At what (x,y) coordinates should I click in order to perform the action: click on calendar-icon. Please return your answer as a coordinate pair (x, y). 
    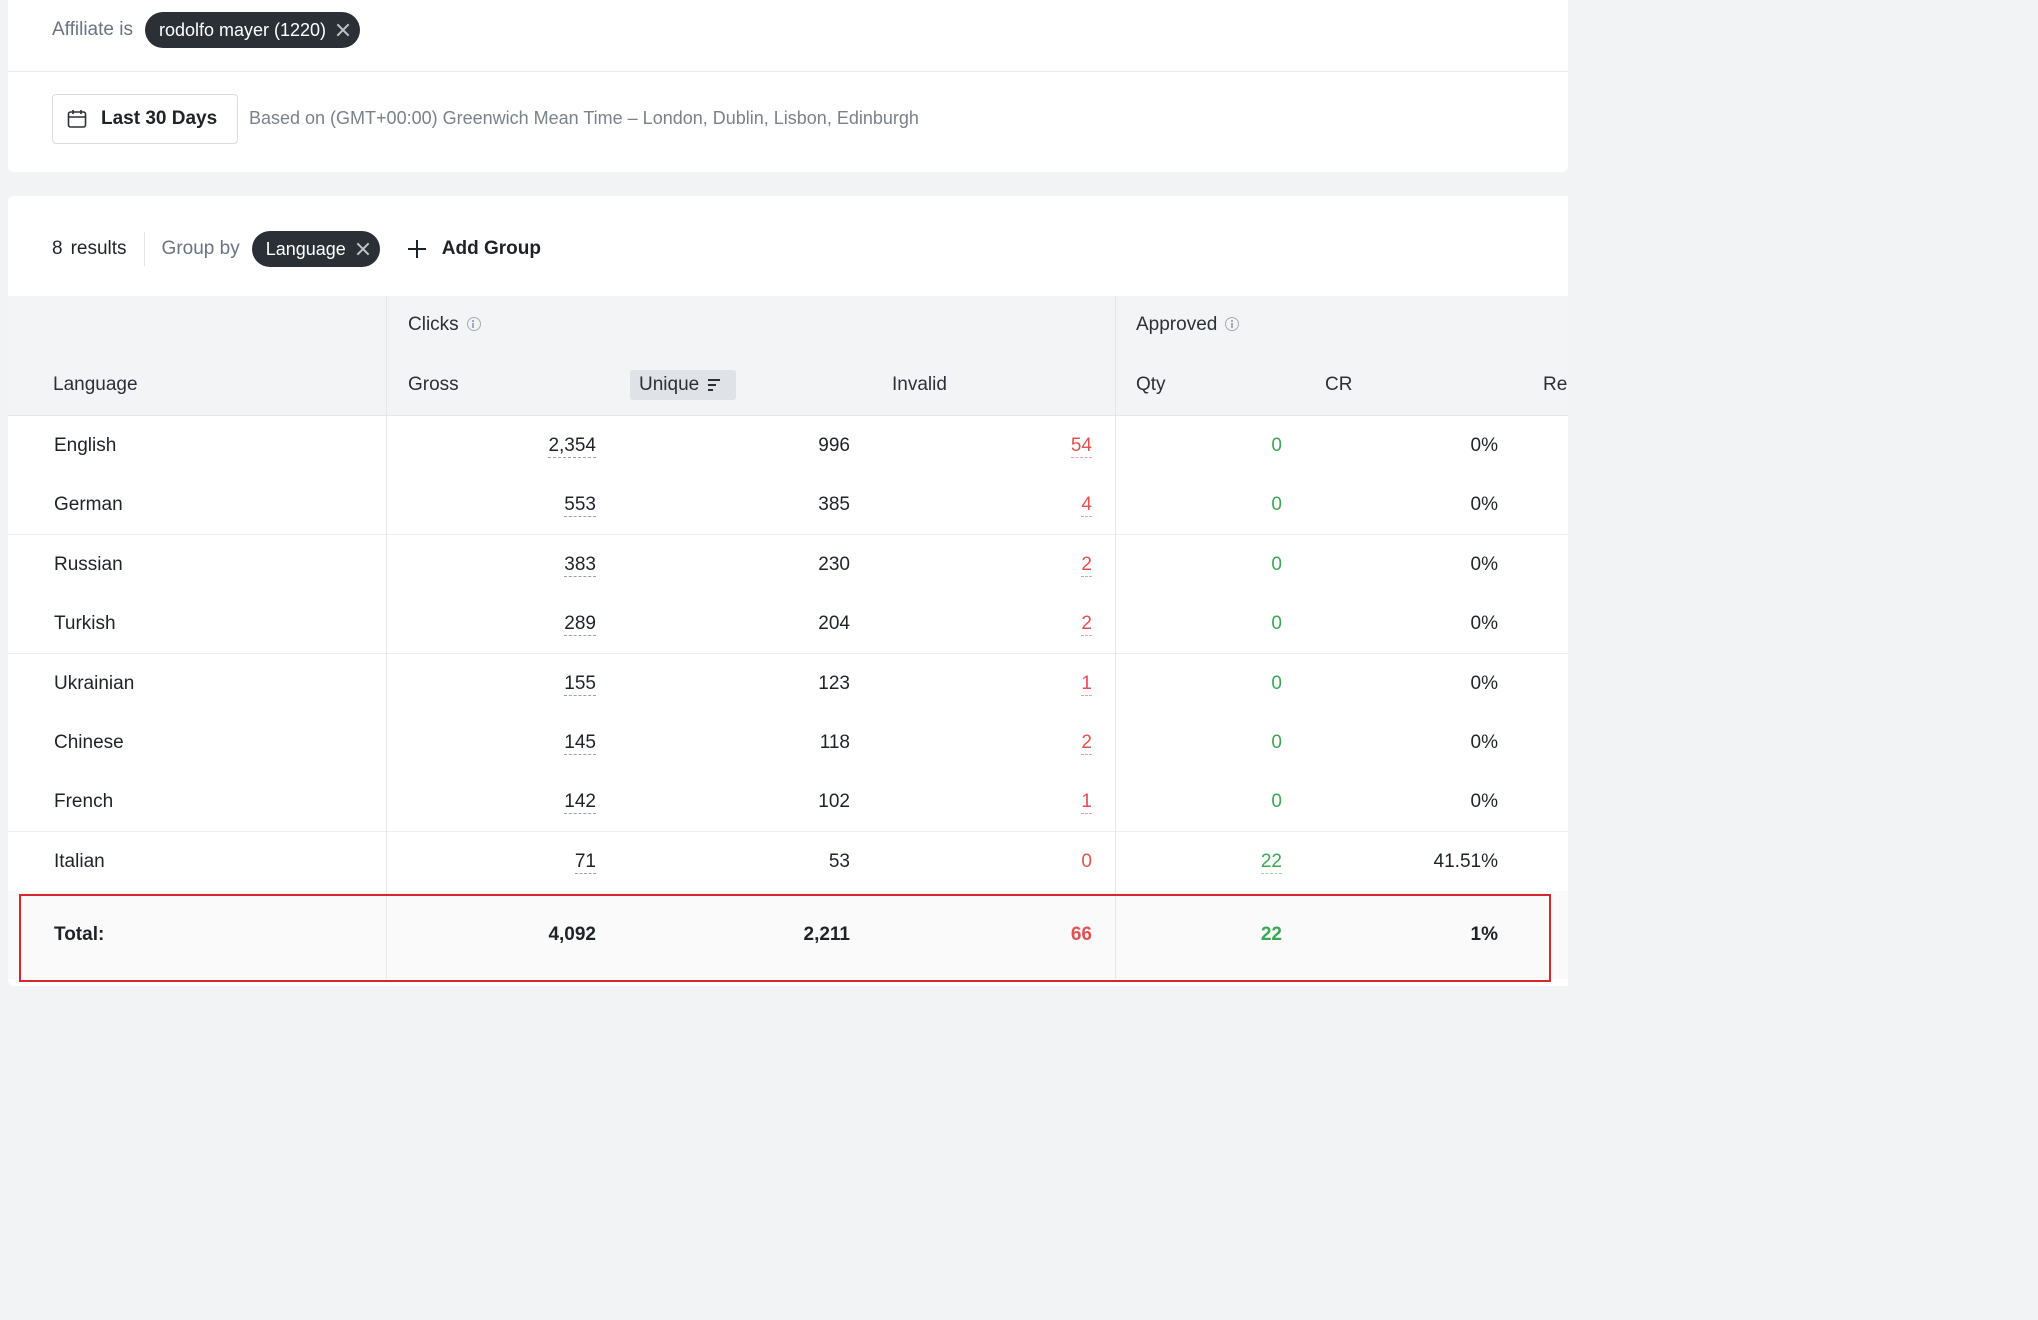
    Looking at the image, I should click on (77, 119).